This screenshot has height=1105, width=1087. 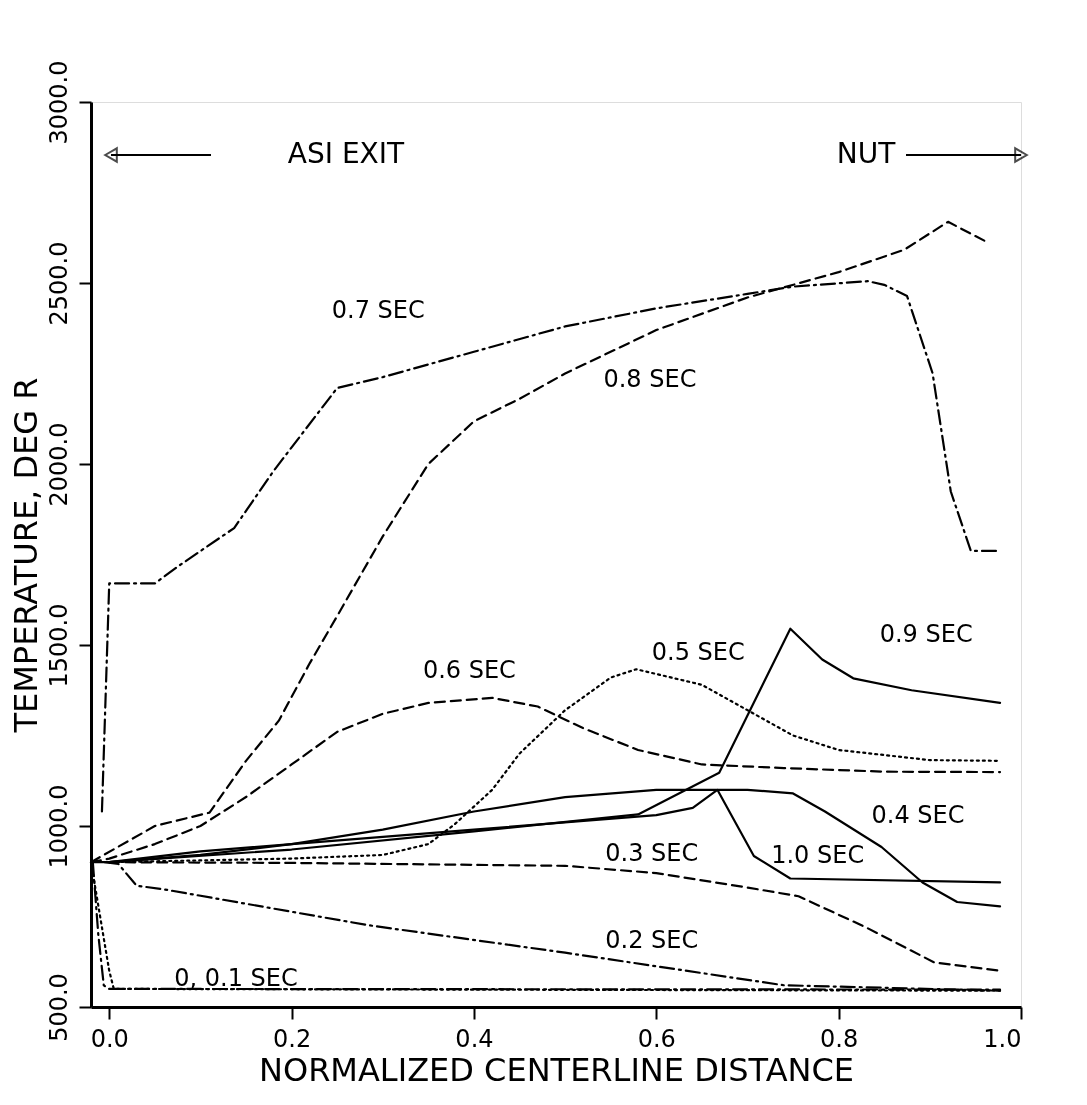 I want to click on series-label: 0.8 SEC, so click(x=650, y=379).